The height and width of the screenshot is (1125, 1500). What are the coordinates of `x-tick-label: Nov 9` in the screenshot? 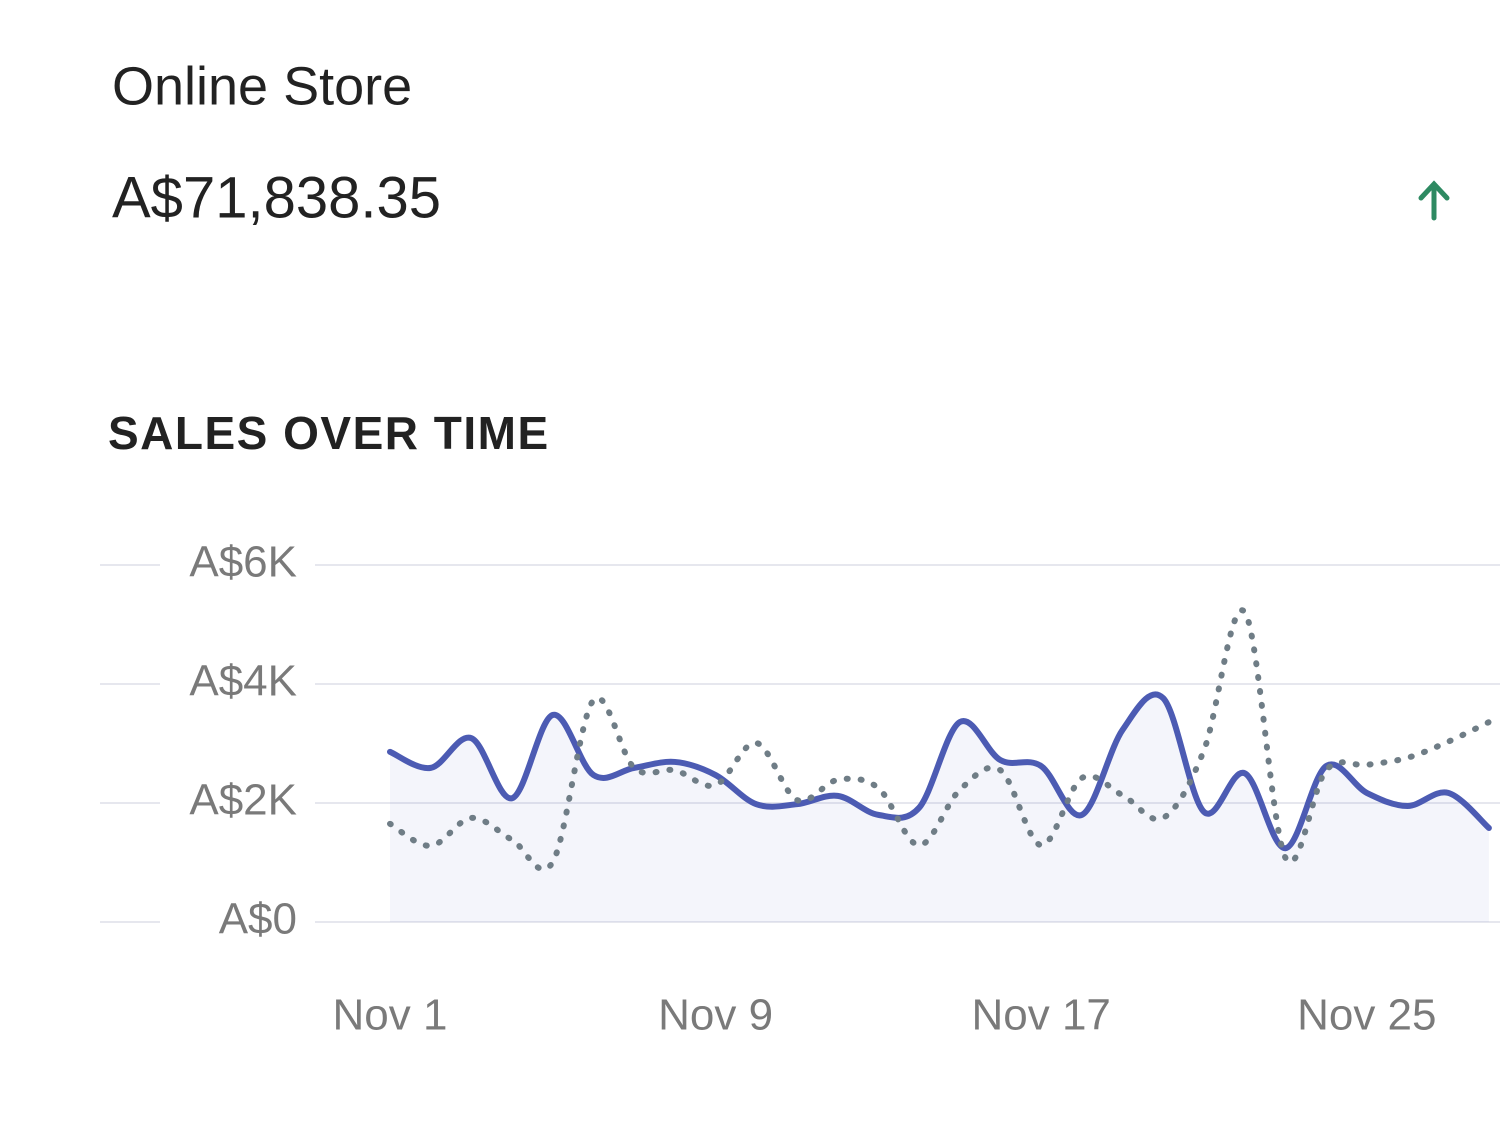 It's located at (715, 1015).